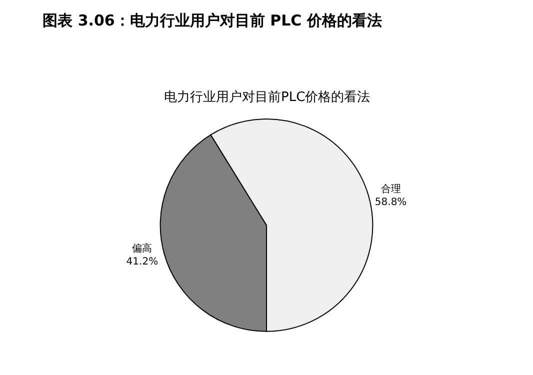 The width and height of the screenshot is (533, 375). I want to click on chart-subtitle: 电力行业用户对目前PLC价格的看法, so click(267, 97).